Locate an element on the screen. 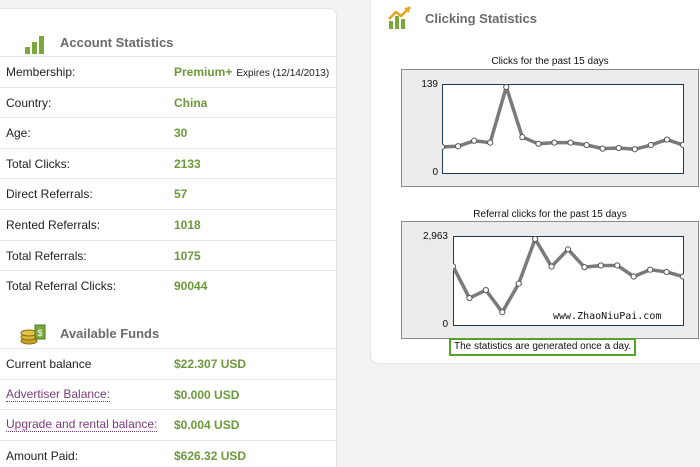  account-statistics-header: Account Statistics is located at coordinates (168, 41).